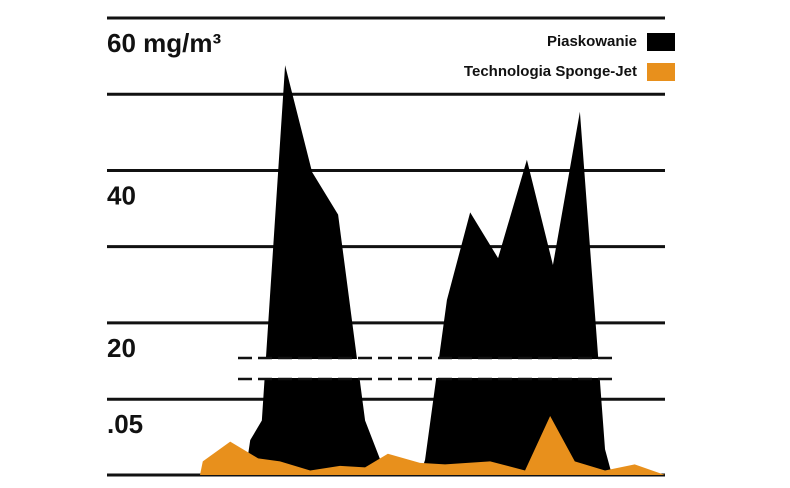 The height and width of the screenshot is (488, 790). I want to click on legend-label: Piaskowanie, so click(592, 41).